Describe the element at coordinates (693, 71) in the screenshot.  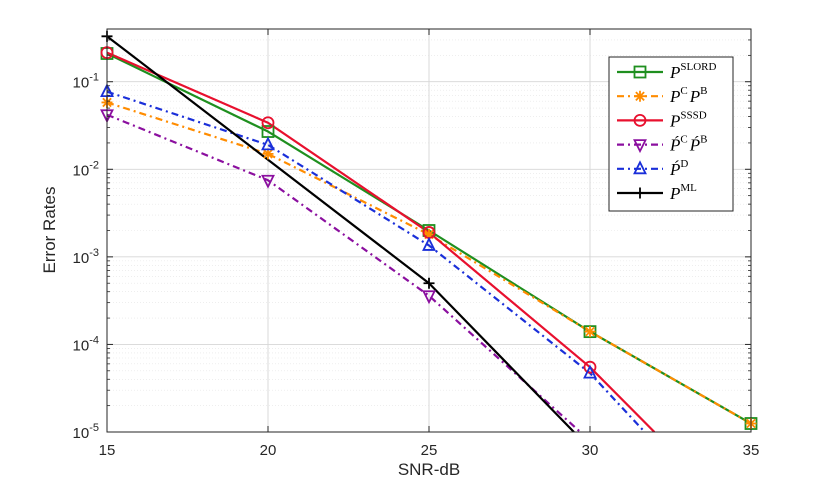
I see `legend-label-1: PSLORD` at that location.